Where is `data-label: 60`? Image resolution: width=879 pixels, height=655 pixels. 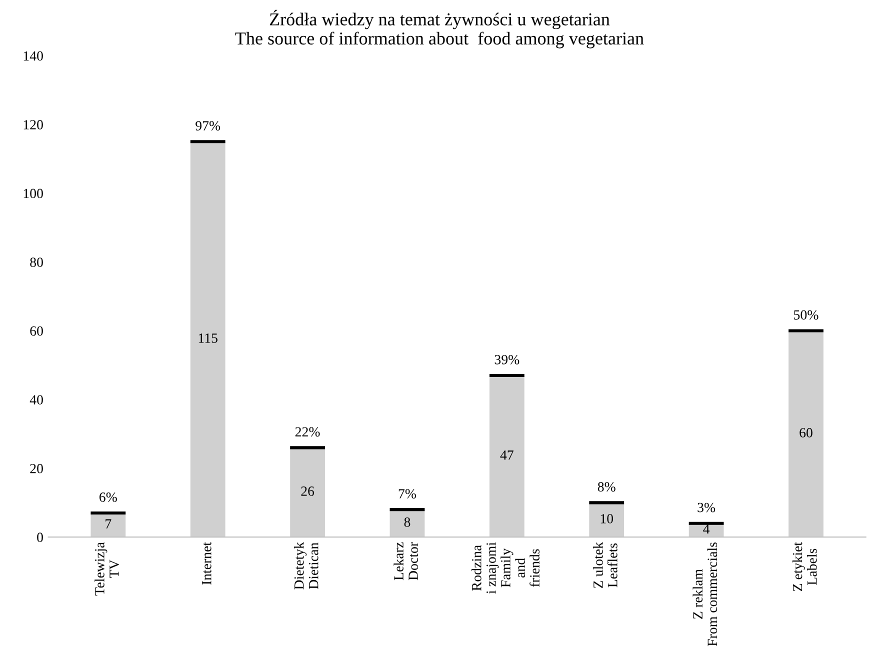
data-label: 60 is located at coordinates (806, 433).